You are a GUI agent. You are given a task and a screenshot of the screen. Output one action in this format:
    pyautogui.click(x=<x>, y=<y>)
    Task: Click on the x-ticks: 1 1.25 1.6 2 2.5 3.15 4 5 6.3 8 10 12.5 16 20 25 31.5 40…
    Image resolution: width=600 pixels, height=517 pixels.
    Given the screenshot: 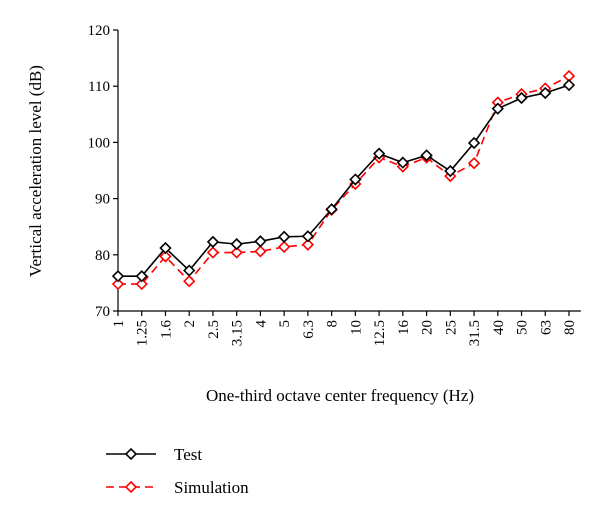 What is the action you would take?
    pyautogui.click(x=344, y=328)
    